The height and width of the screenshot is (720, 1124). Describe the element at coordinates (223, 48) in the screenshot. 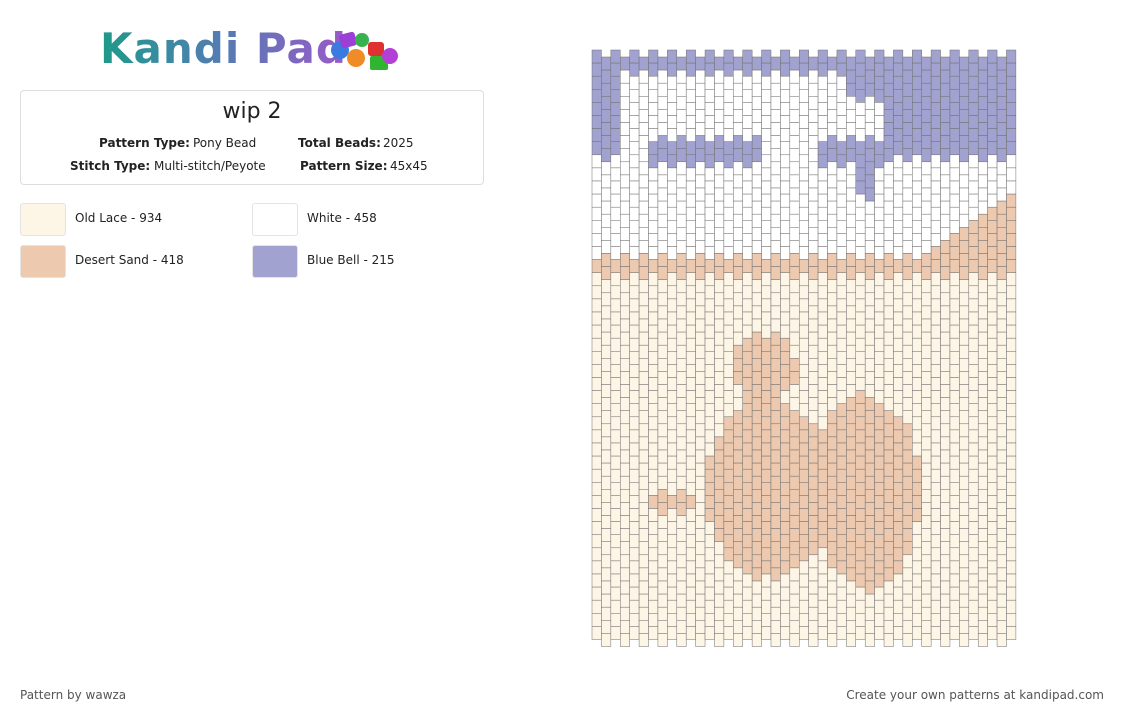

I see `logo: Kandi Pad` at that location.